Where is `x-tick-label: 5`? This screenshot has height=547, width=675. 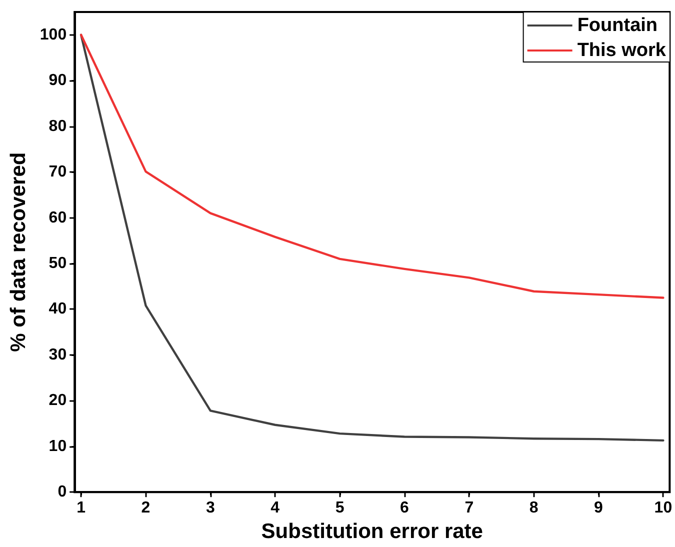 x-tick-label: 5 is located at coordinates (339, 508).